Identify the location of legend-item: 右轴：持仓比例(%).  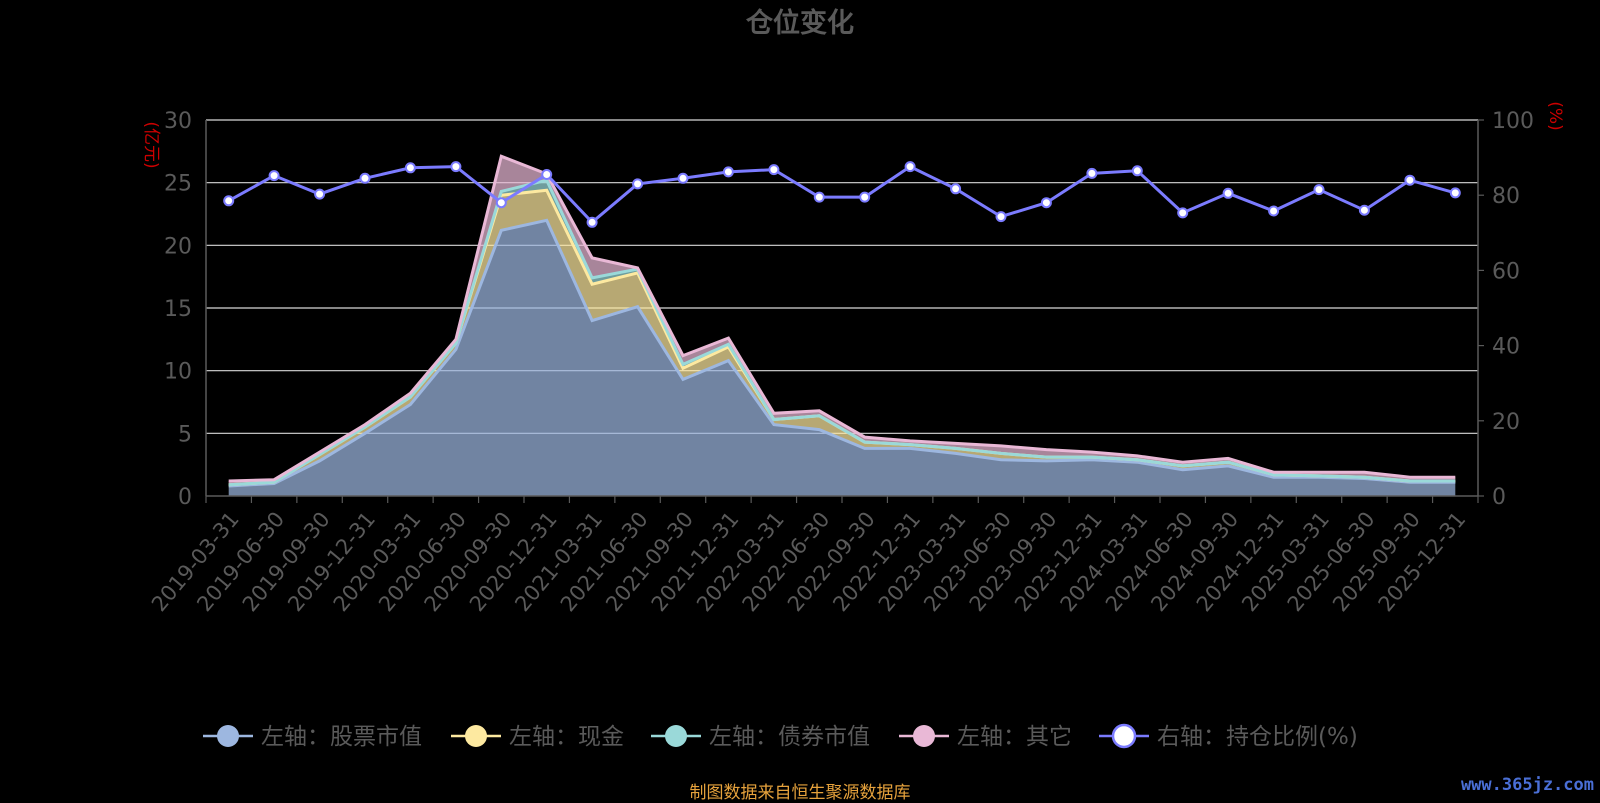
(1228, 736).